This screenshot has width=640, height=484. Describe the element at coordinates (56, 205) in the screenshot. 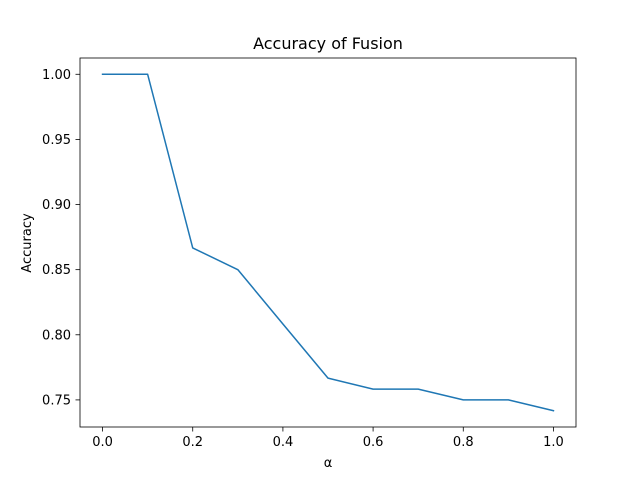

I see `y-tick-label: 0.90` at that location.